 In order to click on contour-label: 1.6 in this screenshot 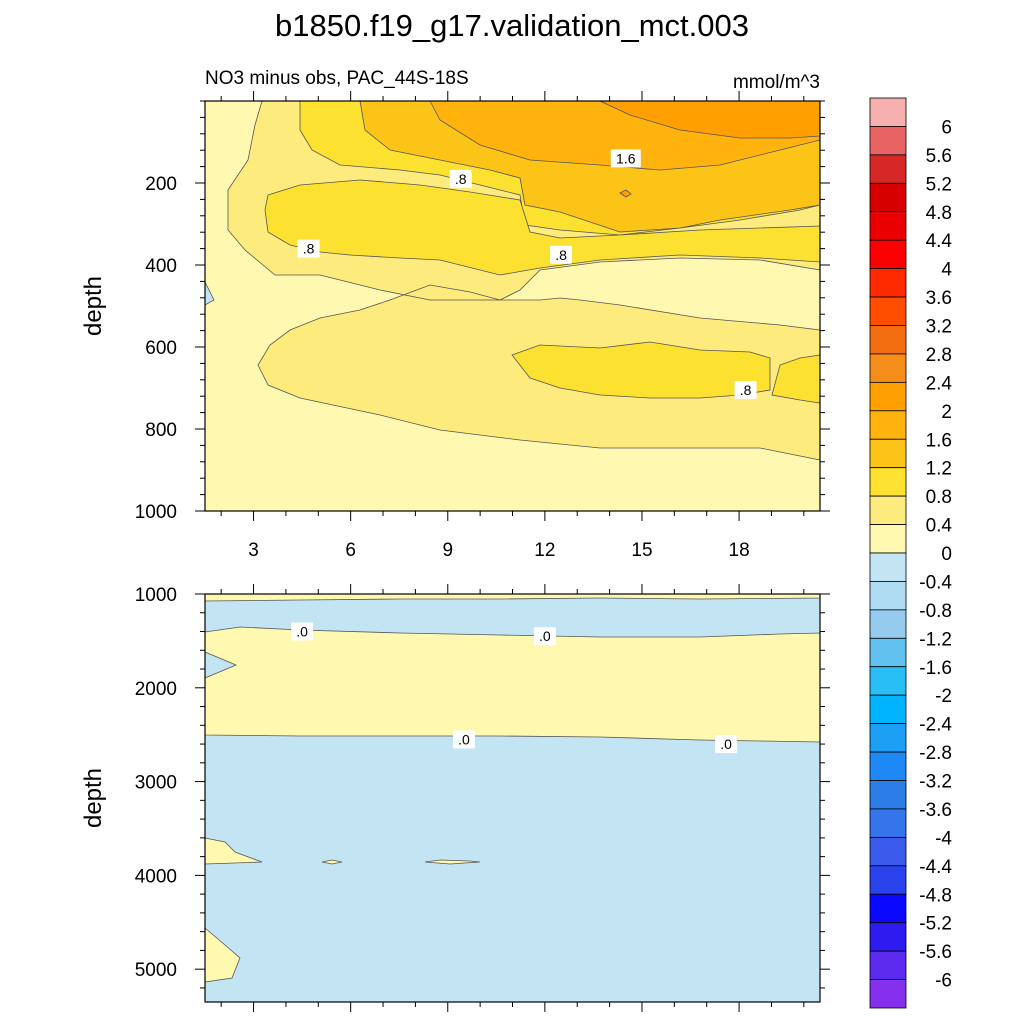, I will do `click(625, 158)`.